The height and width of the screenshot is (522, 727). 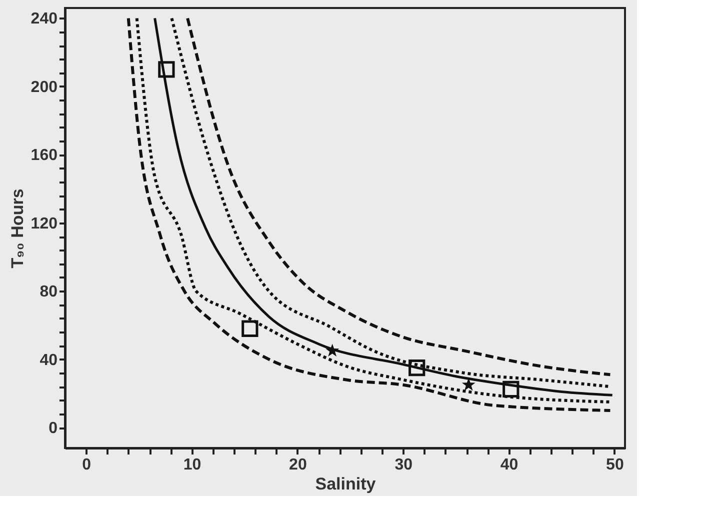 I want to click on y-tick-label: 40, so click(x=49, y=360).